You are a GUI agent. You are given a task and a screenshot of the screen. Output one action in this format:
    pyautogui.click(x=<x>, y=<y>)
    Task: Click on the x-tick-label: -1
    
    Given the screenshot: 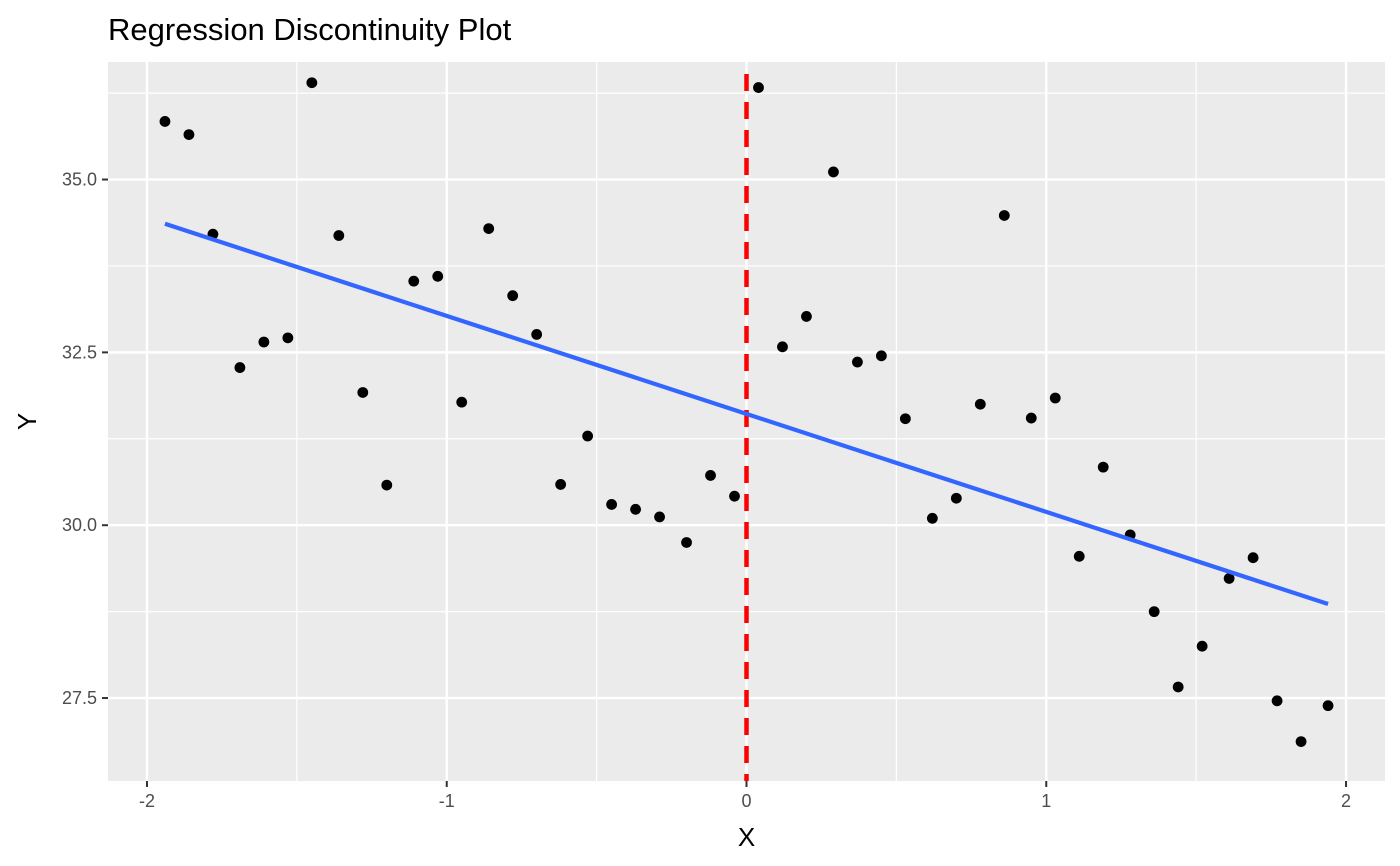 What is the action you would take?
    pyautogui.click(x=447, y=801)
    